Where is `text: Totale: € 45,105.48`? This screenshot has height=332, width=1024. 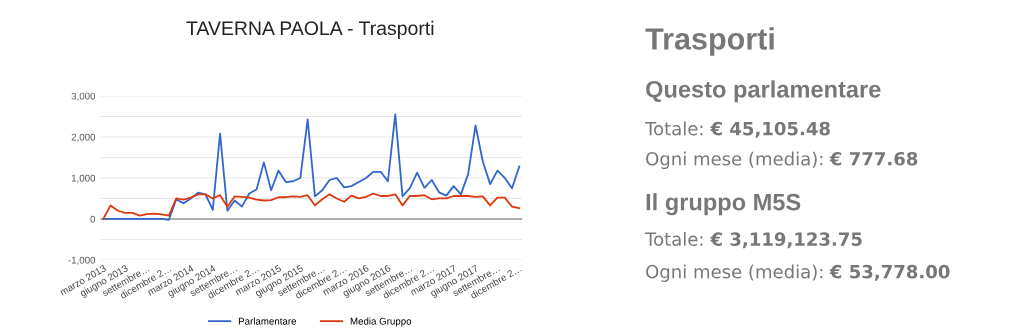 text: Totale: € 45,105.48 is located at coordinates (737, 129).